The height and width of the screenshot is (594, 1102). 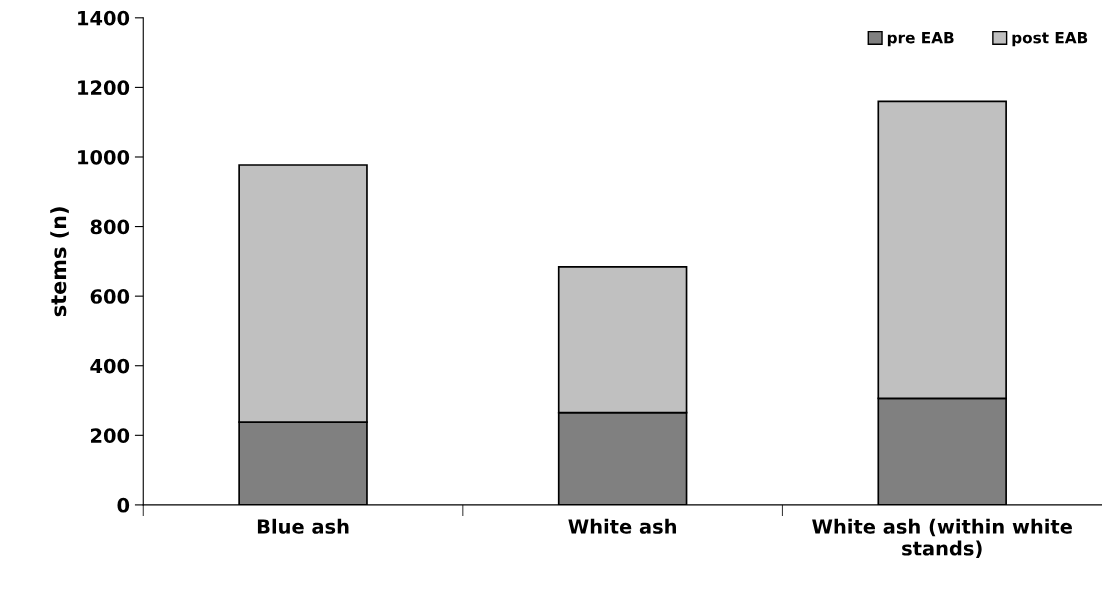 I want to click on y-tick-label: 1400, so click(x=104, y=18).